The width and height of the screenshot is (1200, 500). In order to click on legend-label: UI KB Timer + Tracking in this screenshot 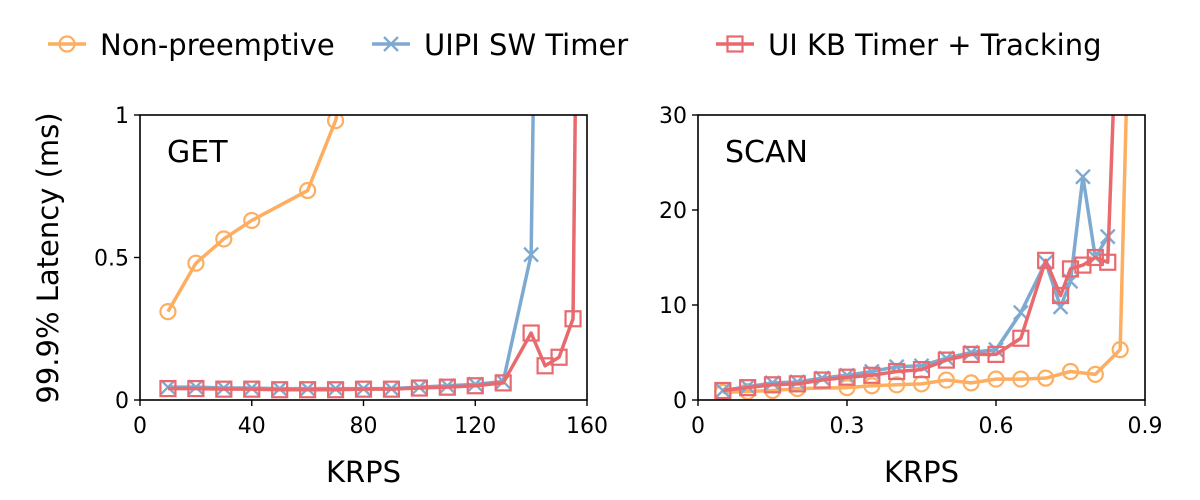, I will do `click(935, 45)`.